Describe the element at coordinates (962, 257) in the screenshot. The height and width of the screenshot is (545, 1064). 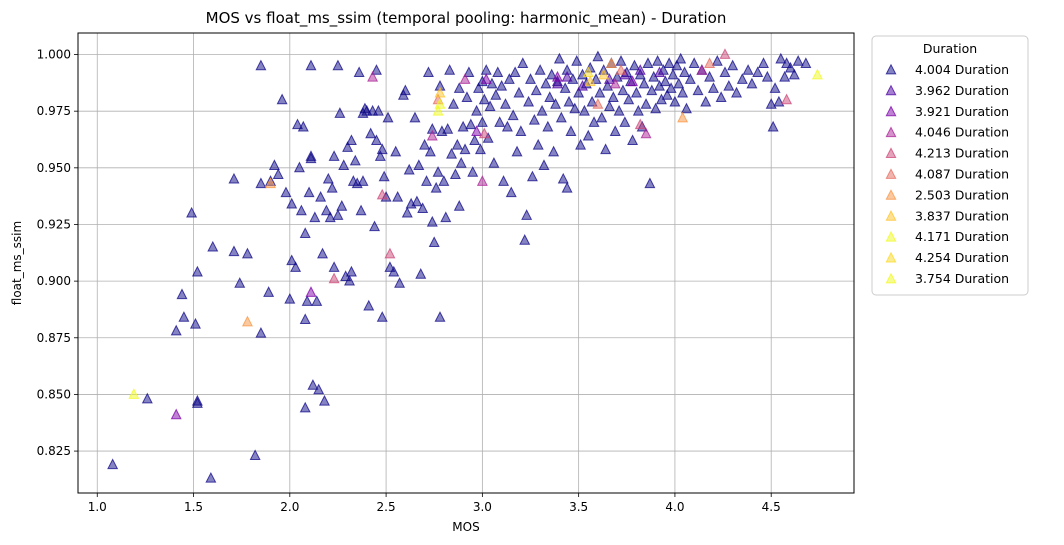
I see `legend-label: 4.254 Duration` at that location.